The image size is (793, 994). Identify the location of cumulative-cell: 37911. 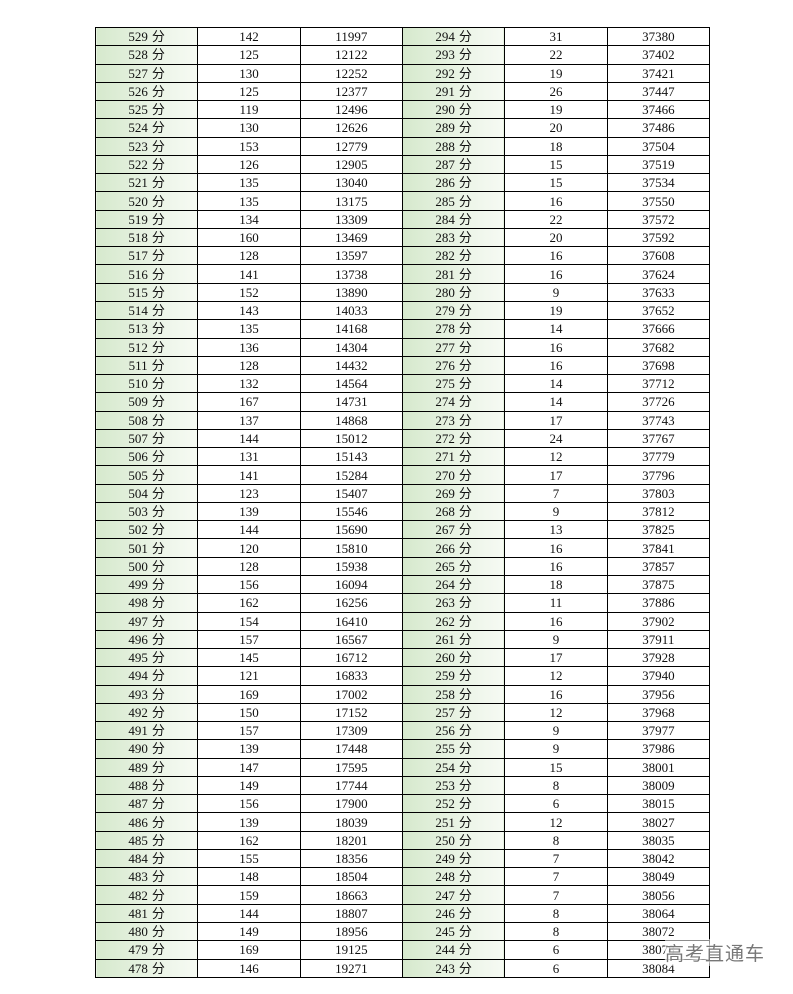
(658, 639).